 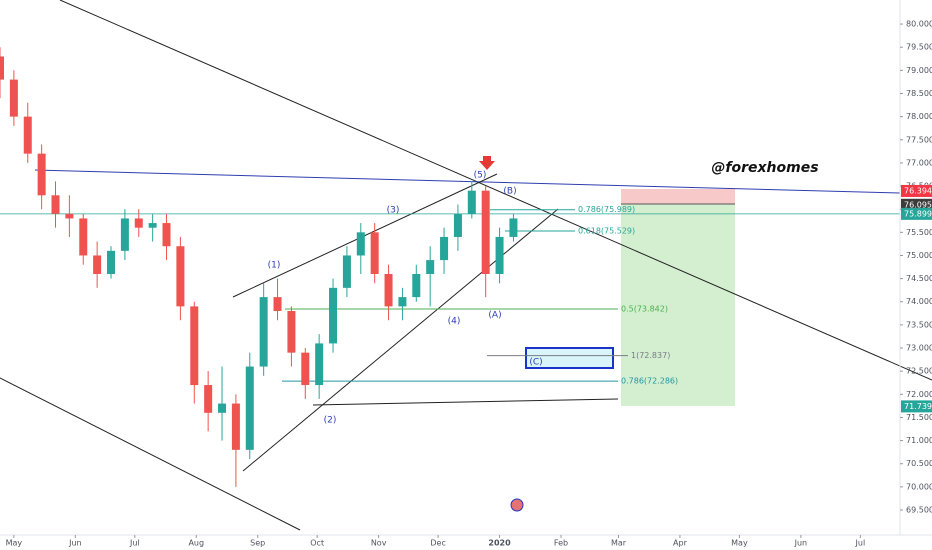 I want to click on wave-label: (3), so click(x=393, y=211).